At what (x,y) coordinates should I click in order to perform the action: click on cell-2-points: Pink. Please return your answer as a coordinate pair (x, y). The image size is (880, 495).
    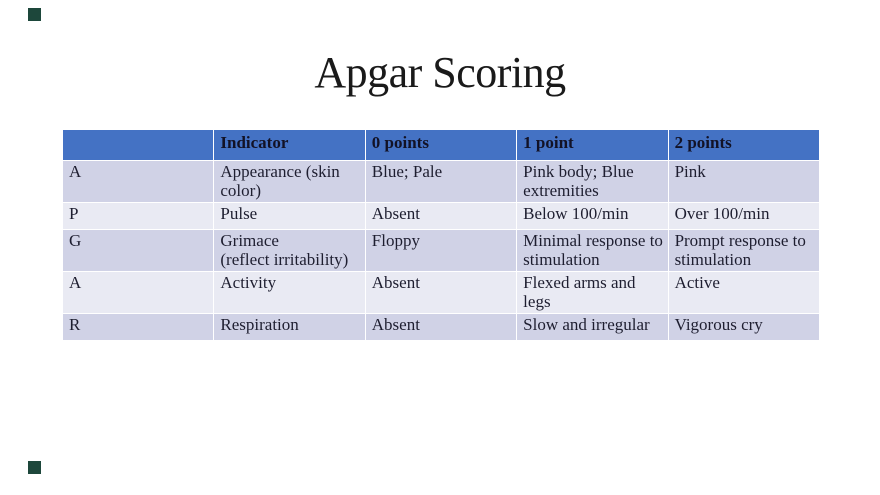
    Looking at the image, I should click on (744, 181).